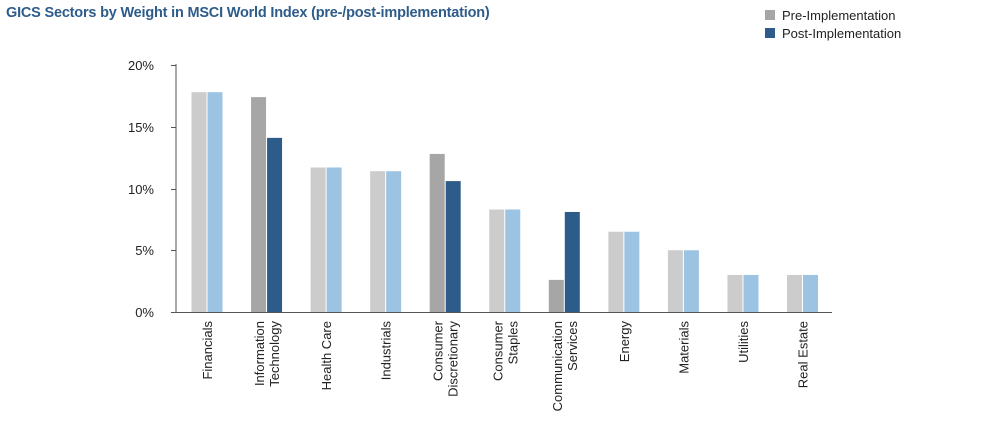 Image resolution: width=984 pixels, height=424 pixels. What do you see at coordinates (743, 342) in the screenshot?
I see `x-tick-label: Utilities` at bounding box center [743, 342].